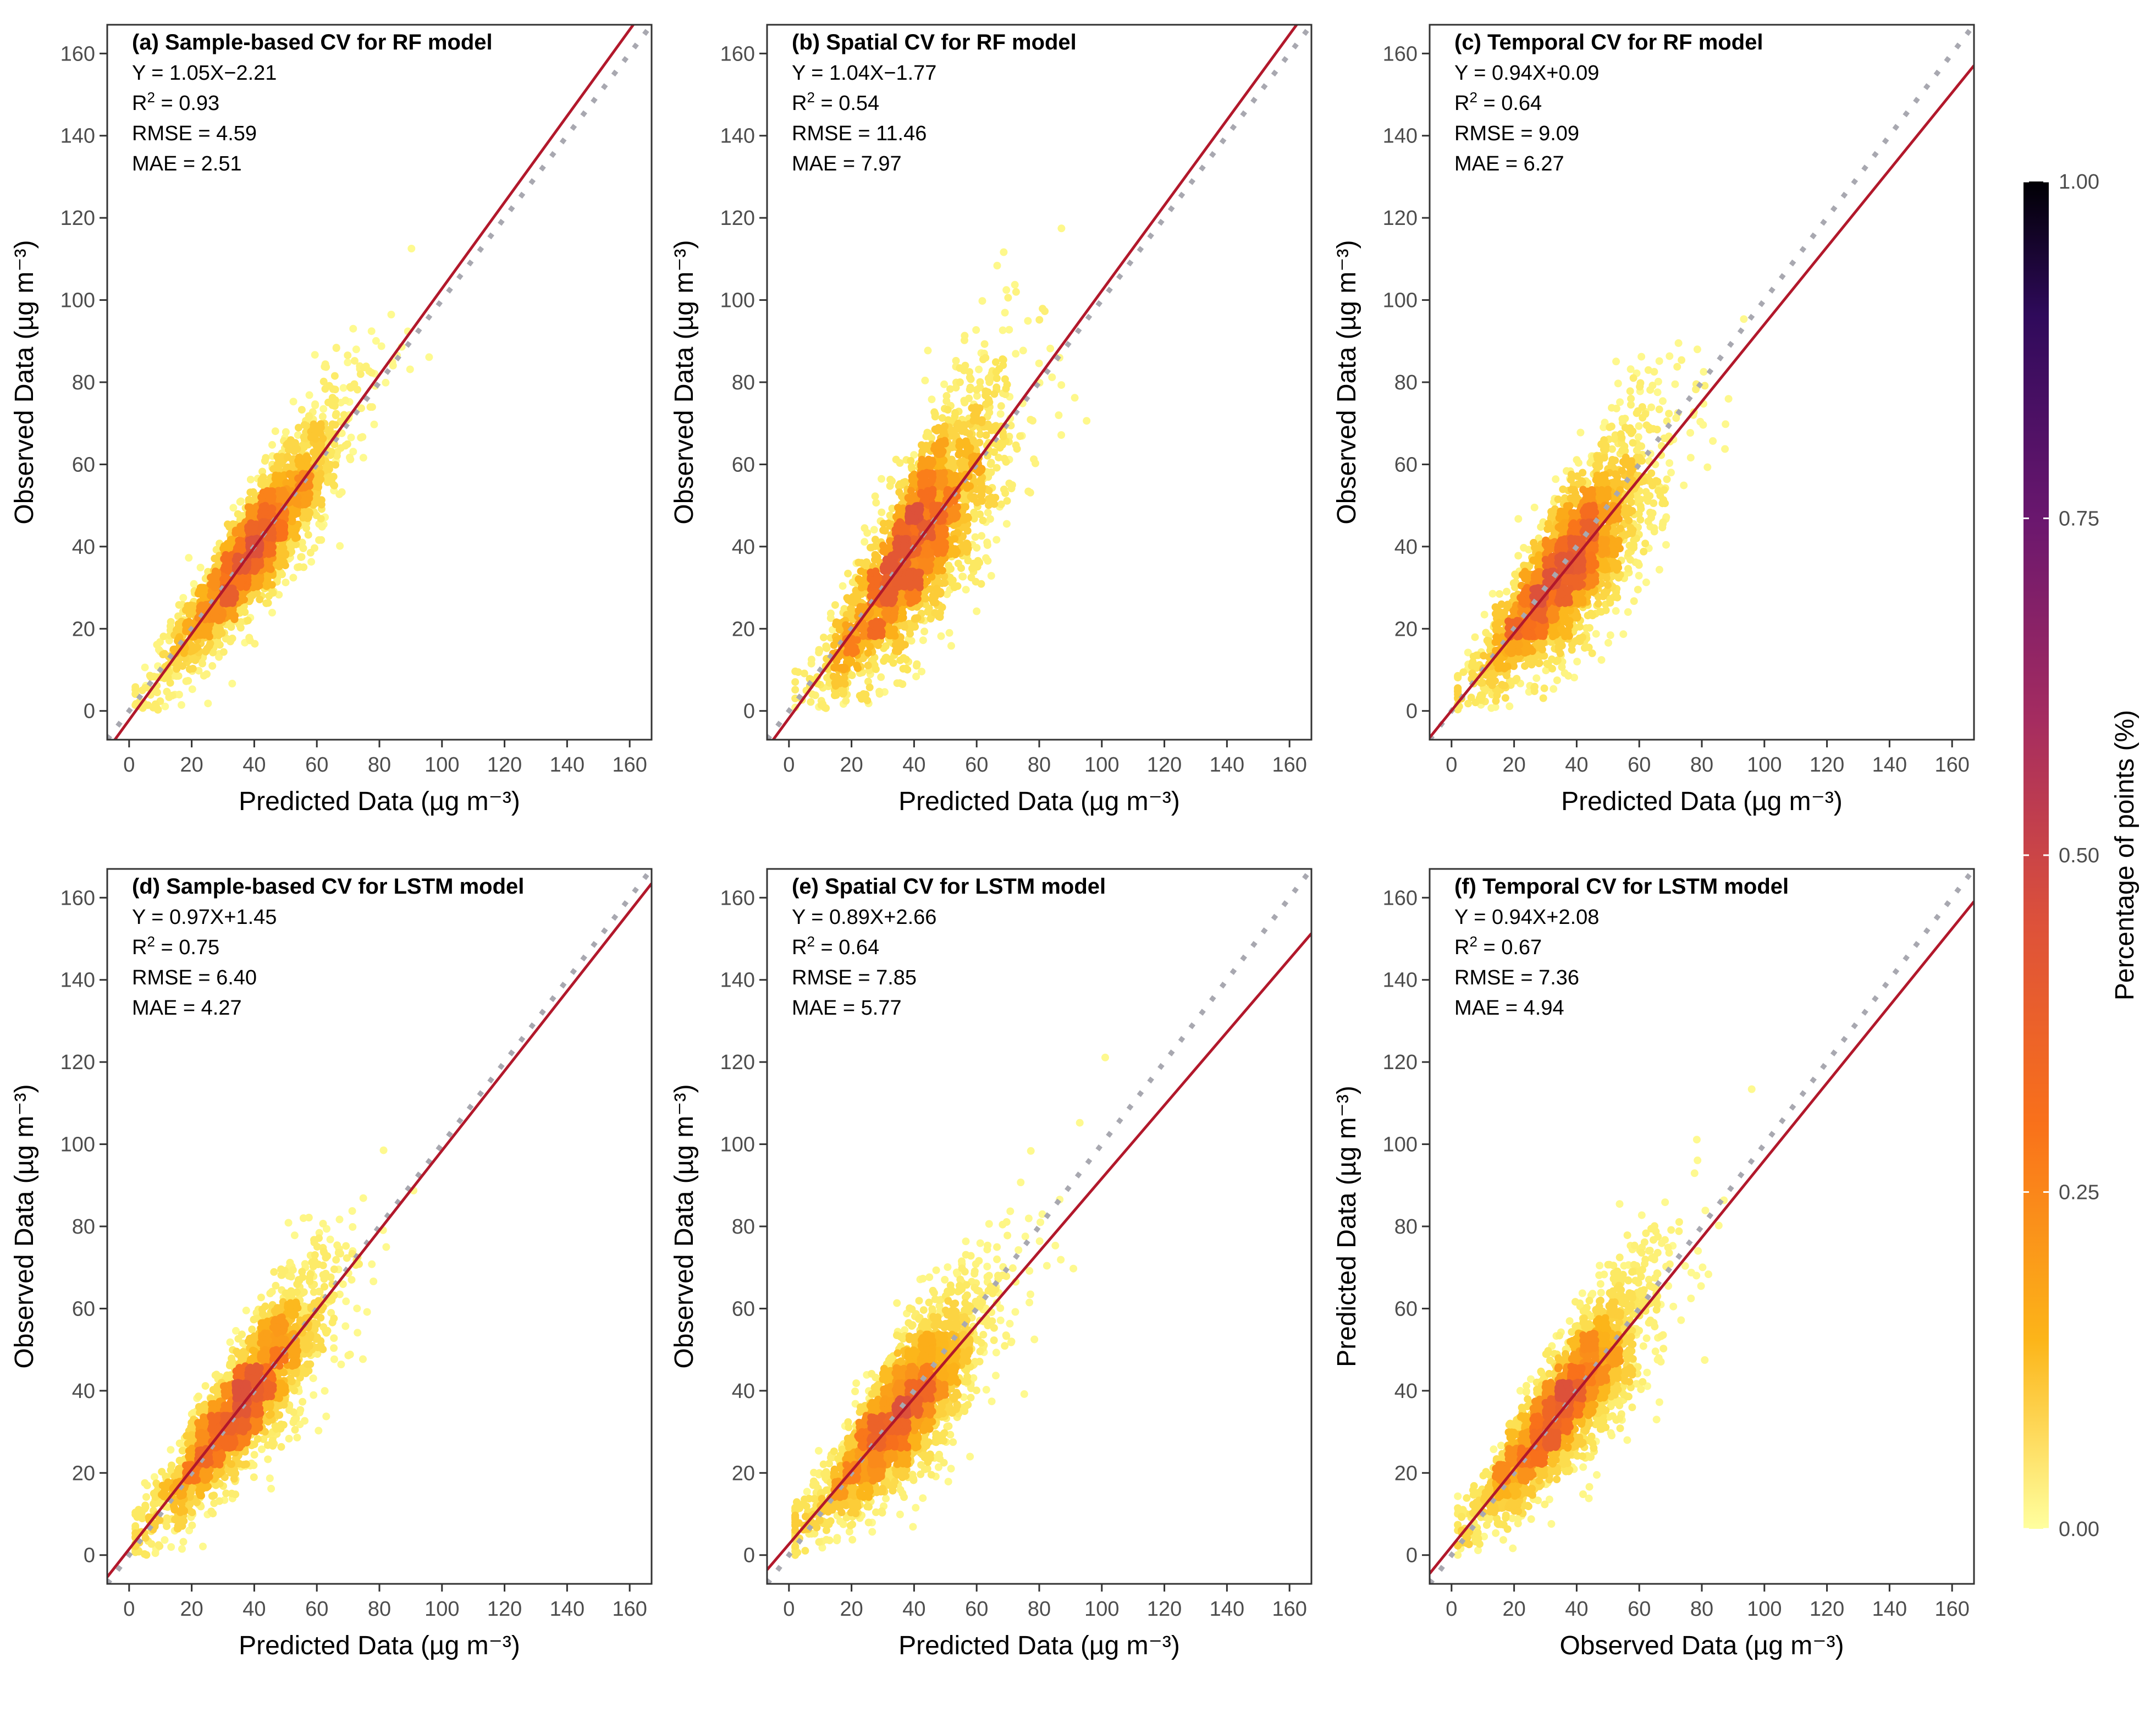  What do you see at coordinates (864, 73) in the screenshot?
I see `regression-equation: Y = 1.04X−1.77` at bounding box center [864, 73].